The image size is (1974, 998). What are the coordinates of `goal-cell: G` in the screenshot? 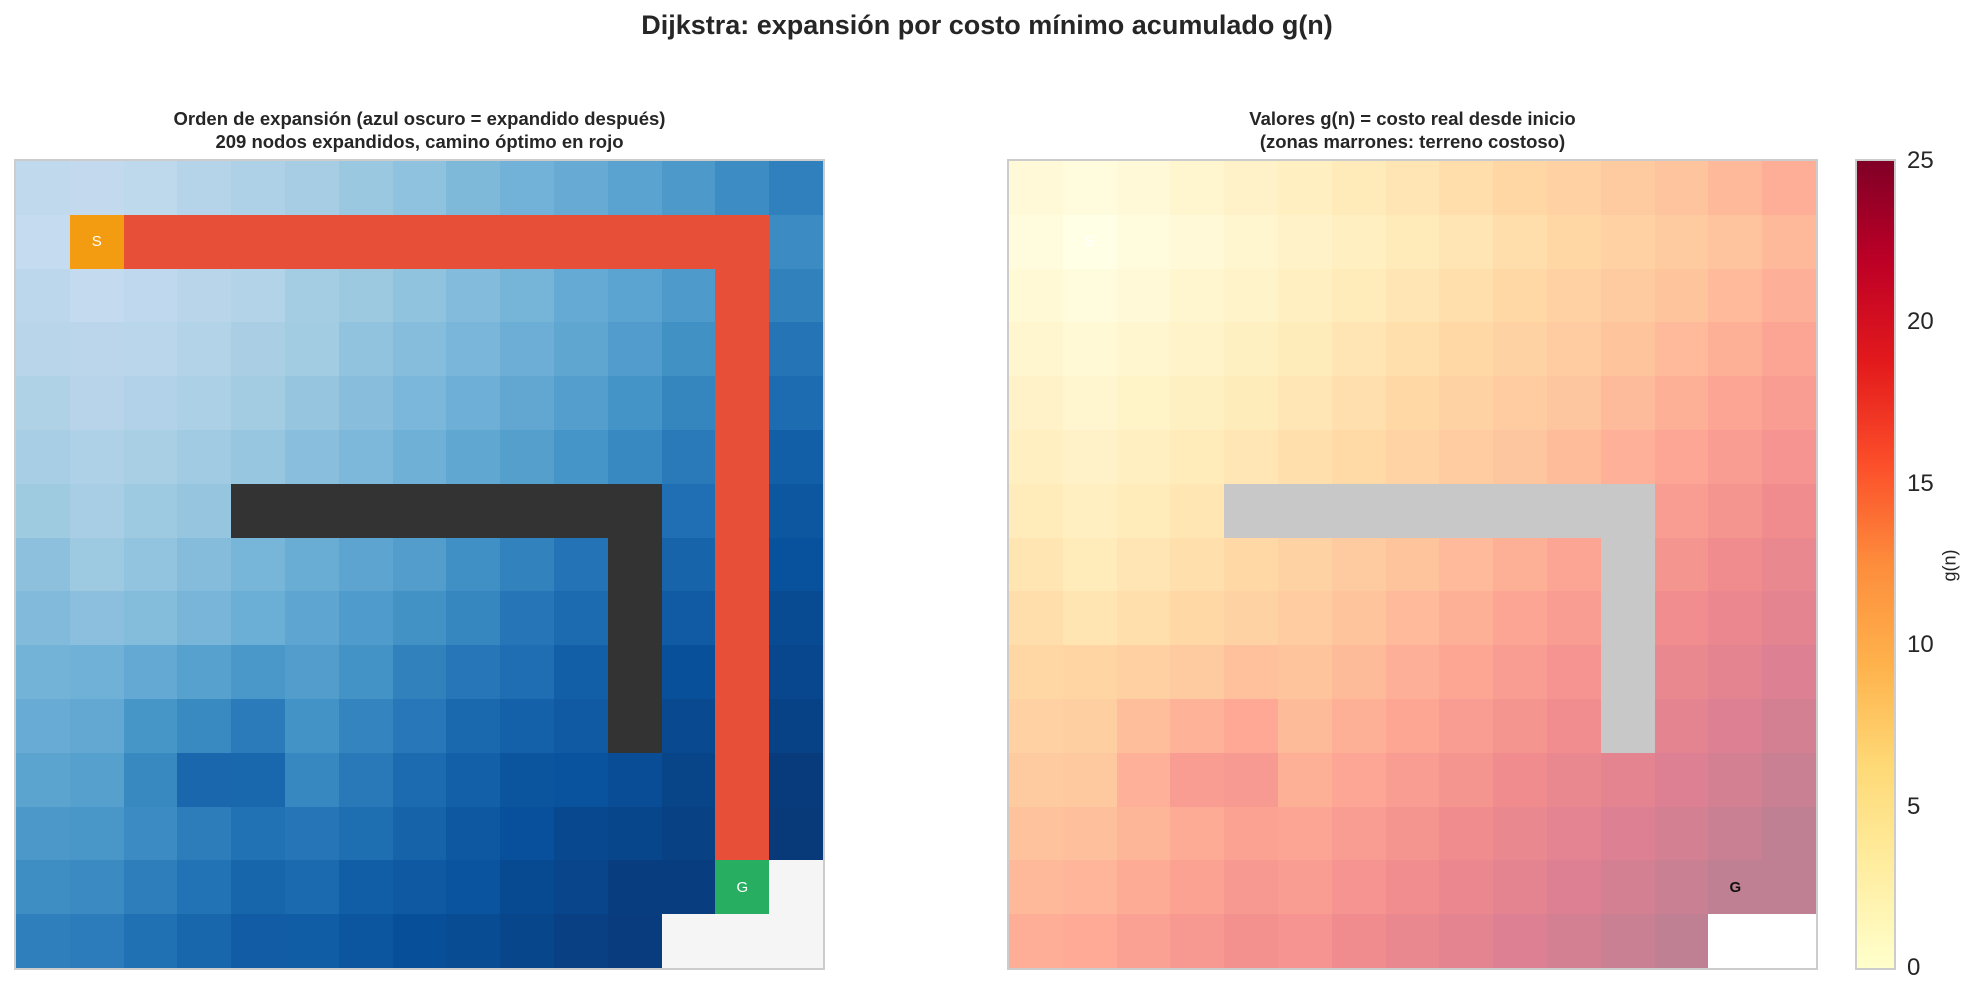 It's located at (1735, 887).